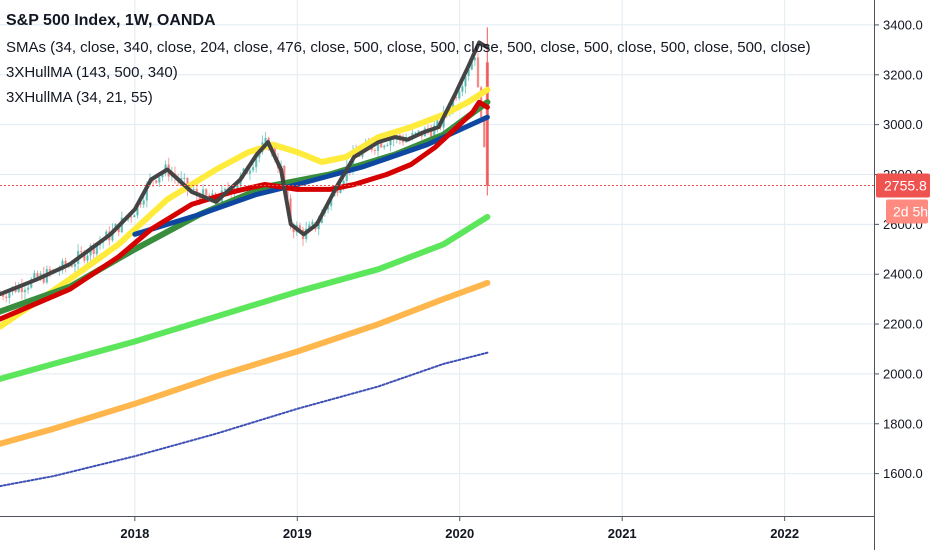  Describe the element at coordinates (79, 97) in the screenshot. I see `legend-hullma-2: 3XHullMA (34, 21, 55)` at that location.